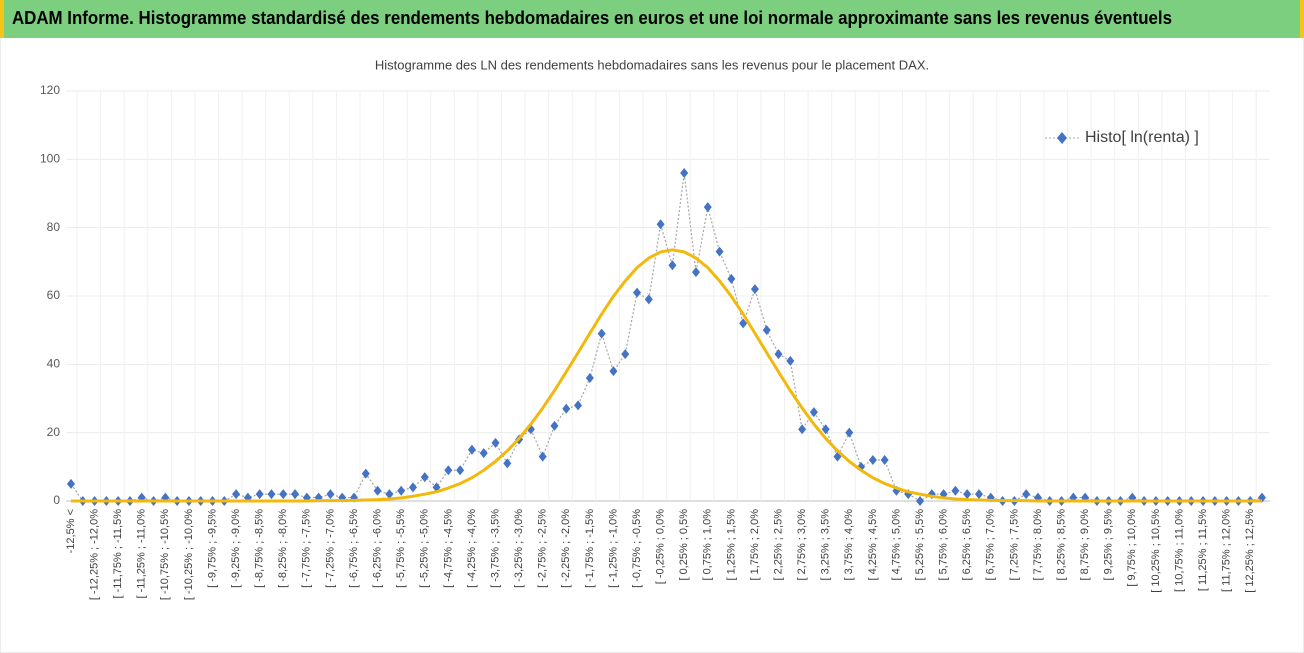 The width and height of the screenshot is (1304, 653). What do you see at coordinates (495, 548) in the screenshot?
I see `x-tick-label: [ -3,75% ; -3,5%` at bounding box center [495, 548].